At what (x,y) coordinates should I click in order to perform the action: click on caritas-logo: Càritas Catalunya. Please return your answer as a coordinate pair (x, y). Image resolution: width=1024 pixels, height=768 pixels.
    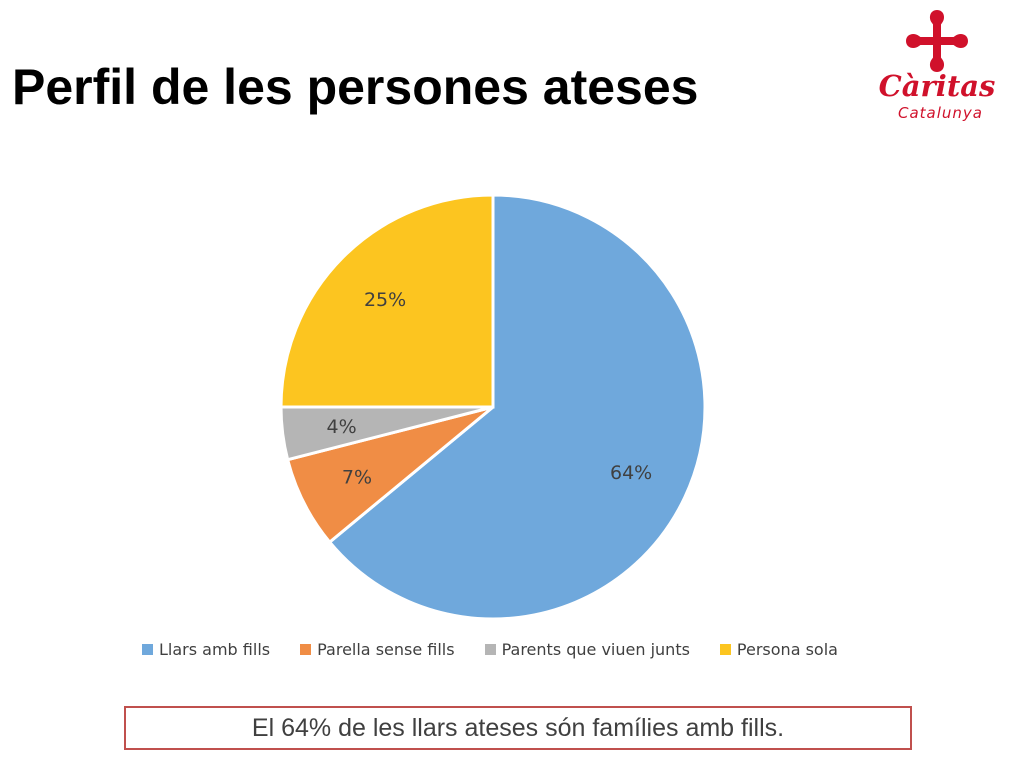
    Looking at the image, I should click on (937, 65).